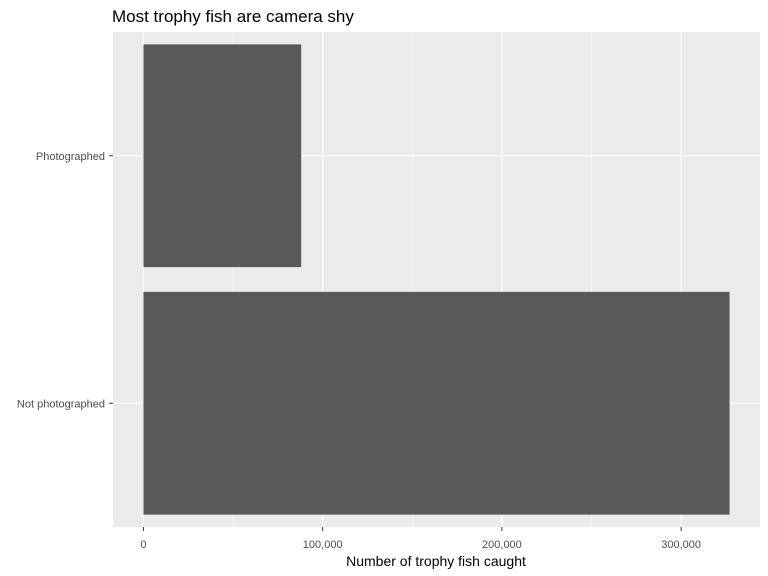 This screenshot has width=768, height=576. I want to click on x-axis: 0 100,000 200,000 300,000, so click(420, 539).